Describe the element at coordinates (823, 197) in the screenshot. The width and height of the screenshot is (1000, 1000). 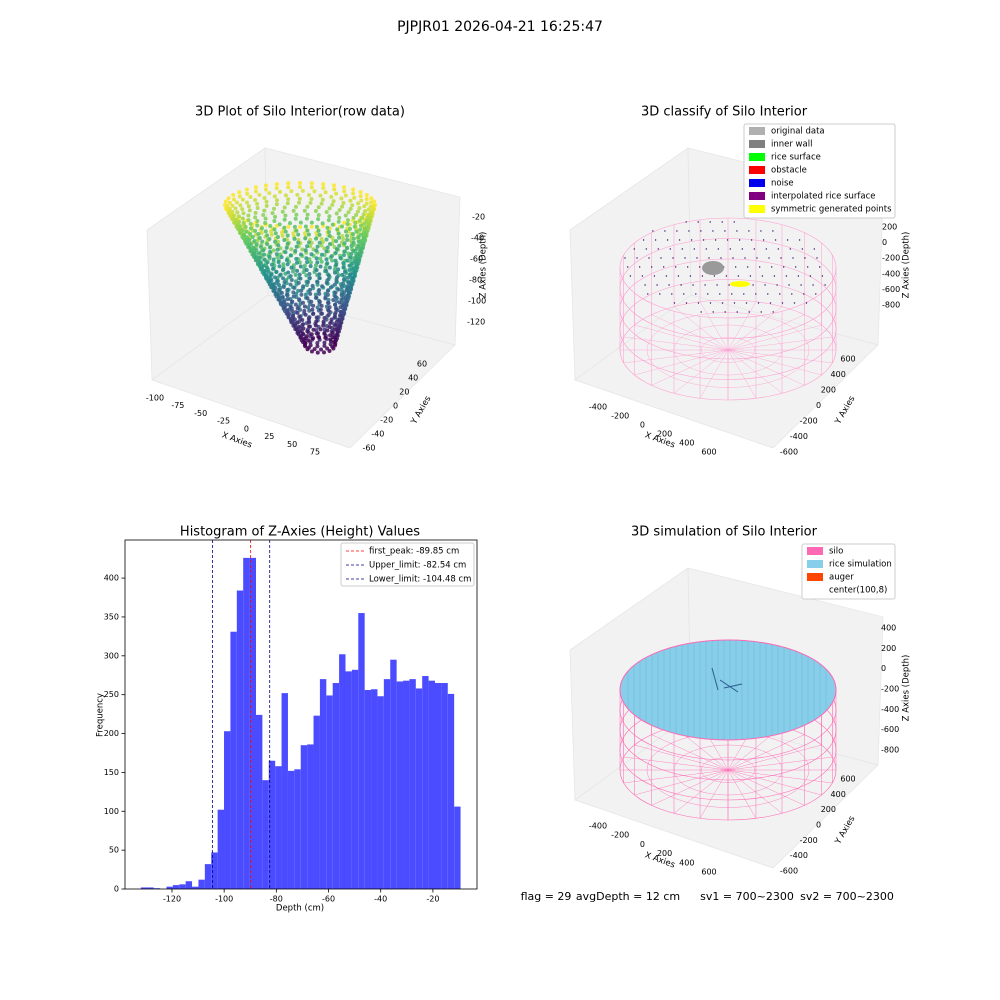
I see `legend-label: interpolated rice surface` at that location.